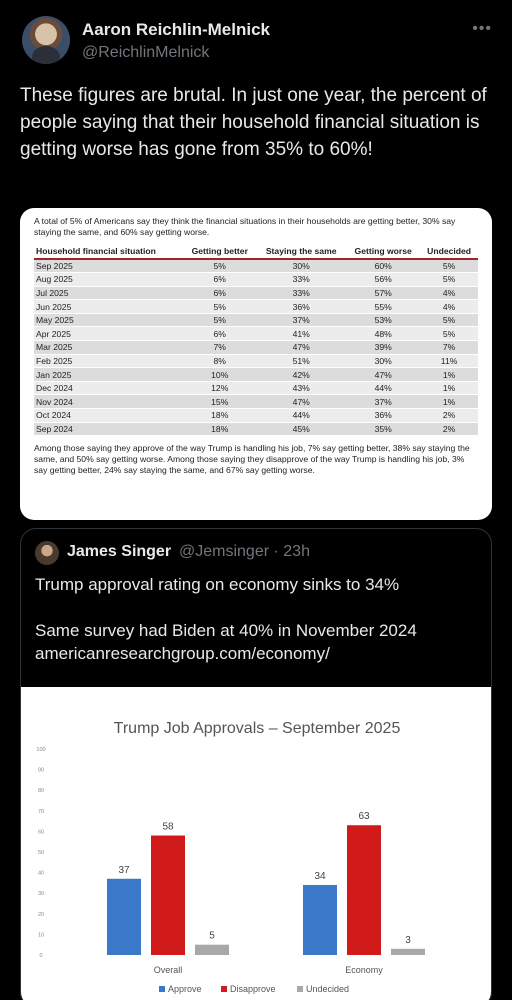  Describe the element at coordinates (224, 551) in the screenshot. I see `quote-handle-text: @Jemsinger` at that location.